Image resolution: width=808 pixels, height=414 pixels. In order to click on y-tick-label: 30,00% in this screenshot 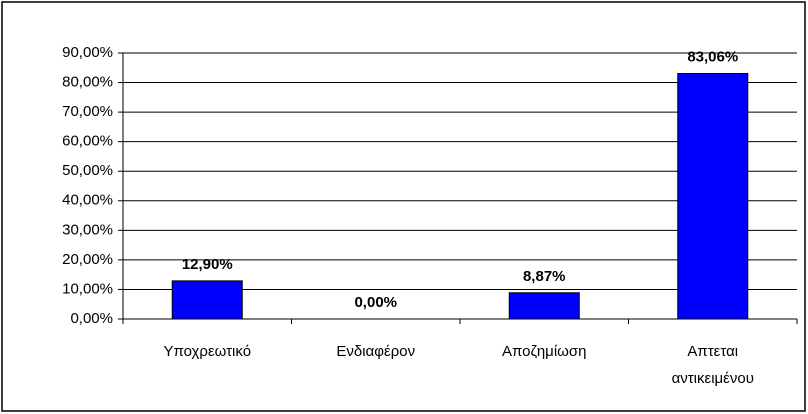, I will do `click(87, 229)`.